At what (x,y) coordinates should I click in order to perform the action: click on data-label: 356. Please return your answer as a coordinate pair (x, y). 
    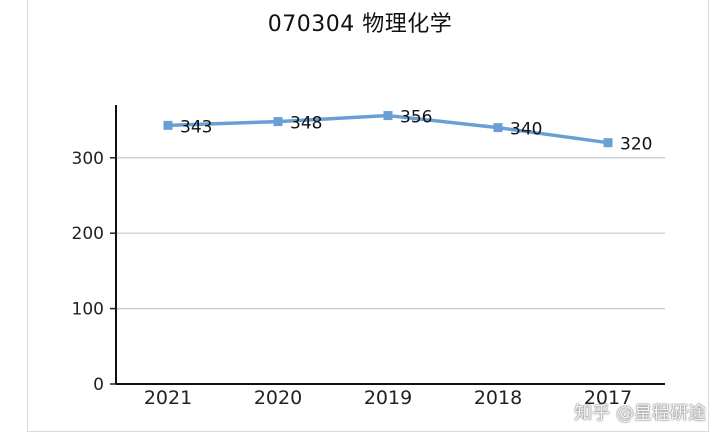
    Looking at the image, I should click on (416, 118).